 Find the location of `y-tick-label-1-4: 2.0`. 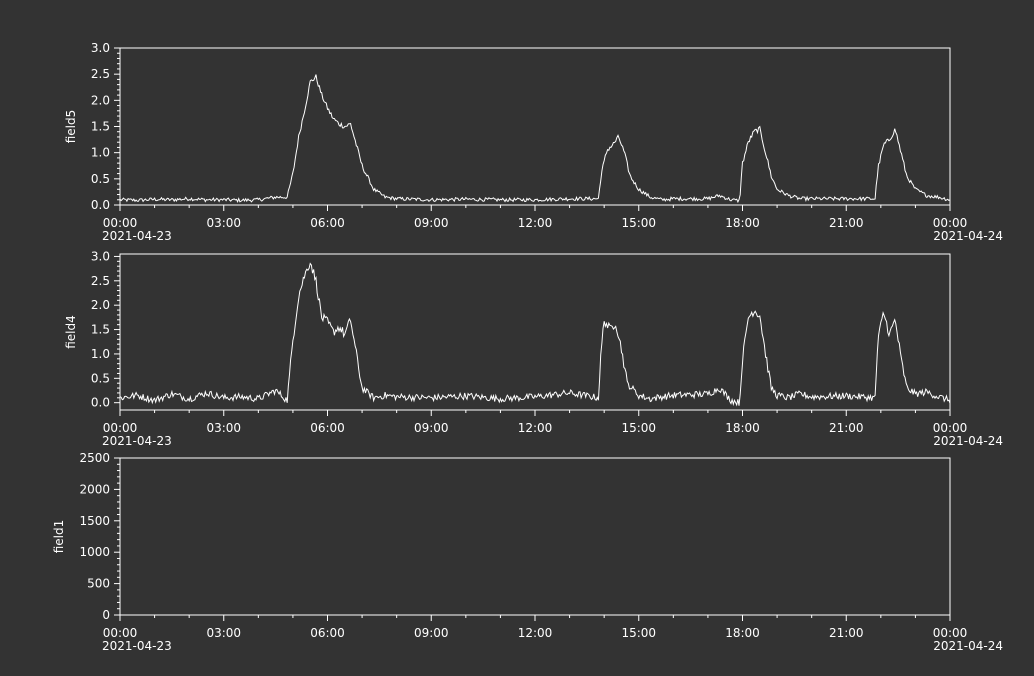

y-tick-label-1-4: 2.0 is located at coordinates (100, 100).